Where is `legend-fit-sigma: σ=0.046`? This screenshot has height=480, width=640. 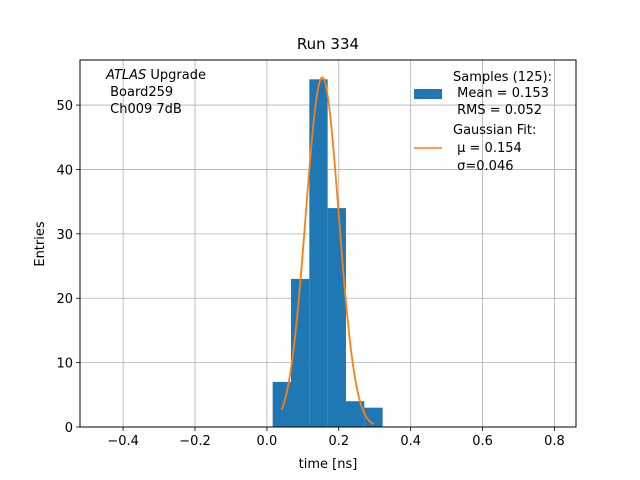
legend-fit-sigma: σ=0.046 is located at coordinates (483, 166).